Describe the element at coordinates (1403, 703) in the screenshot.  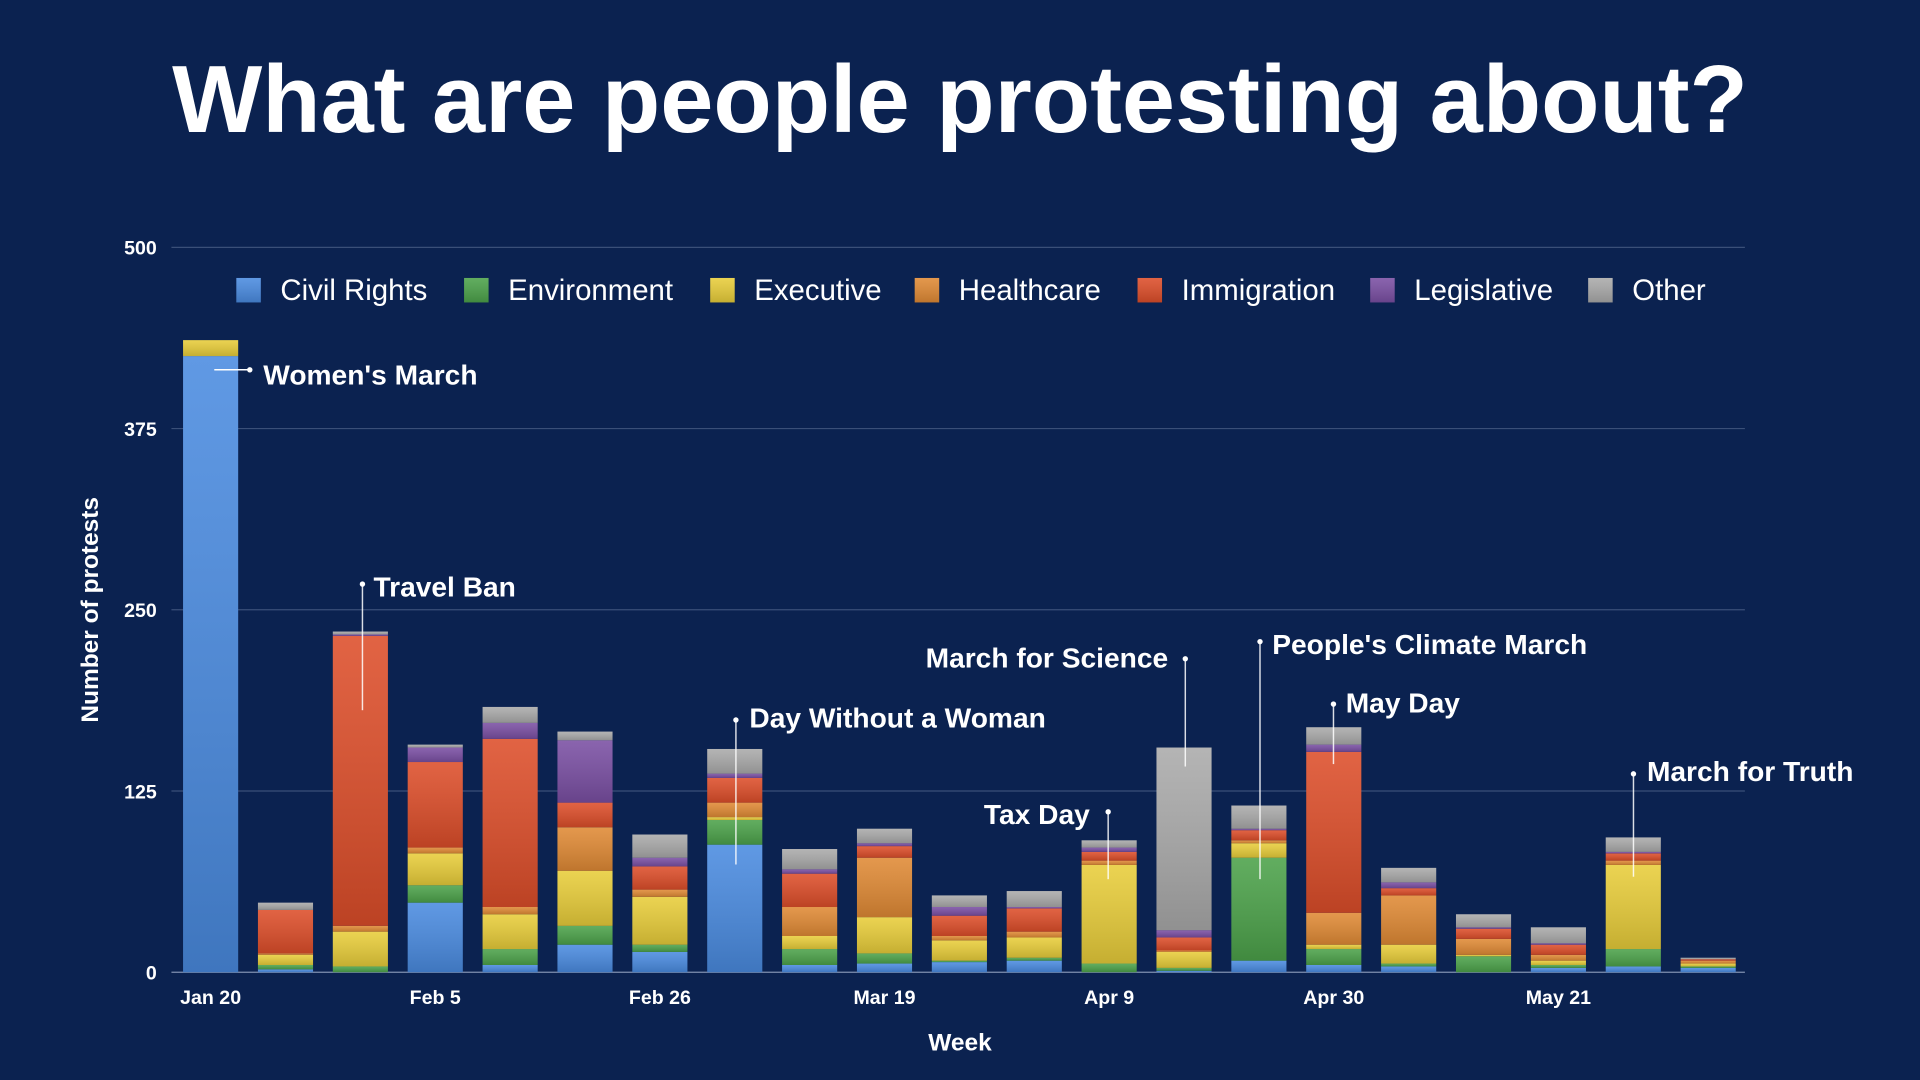
I see `annotation-label: May Day` at that location.